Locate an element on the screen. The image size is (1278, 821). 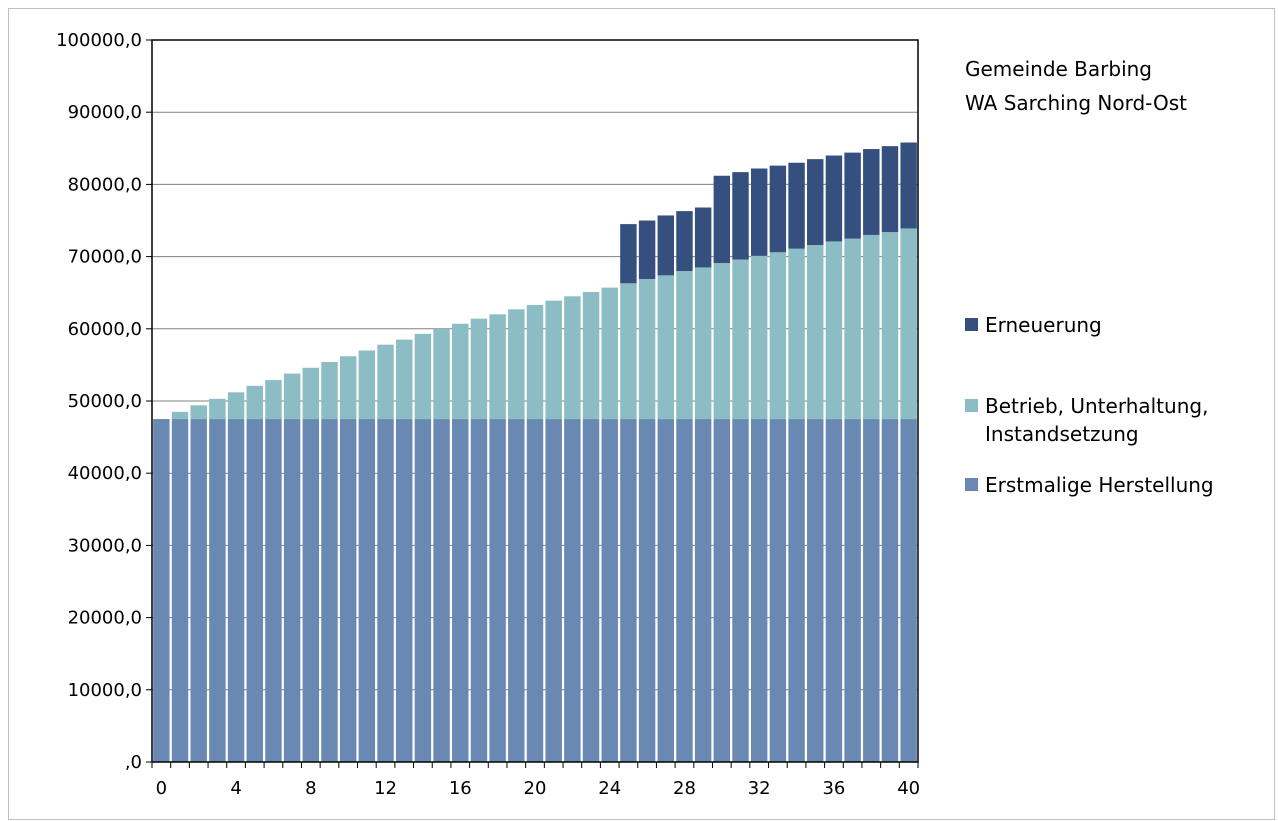
legend-swatch-betrieb is located at coordinates (971, 405).